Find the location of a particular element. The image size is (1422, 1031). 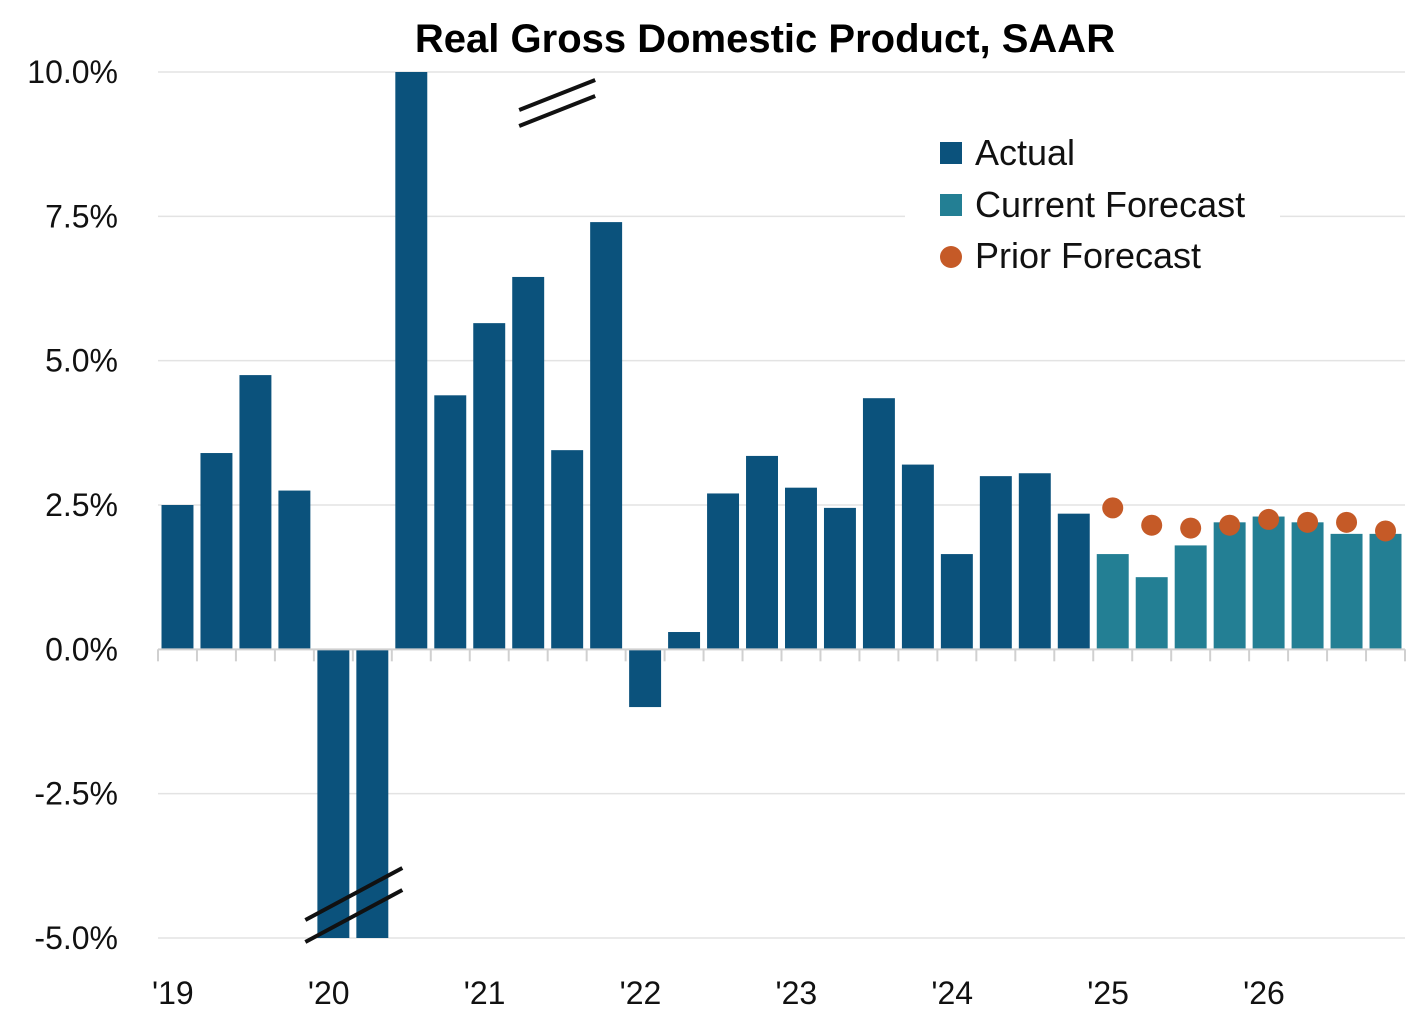

x-tick-label: '25 is located at coordinates (1108, 993).